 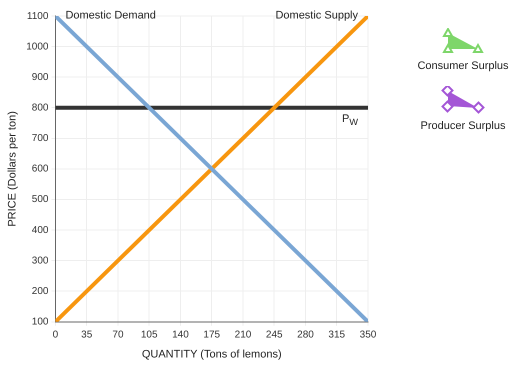 I want to click on y-tick-label: 1000, so click(x=37, y=46).